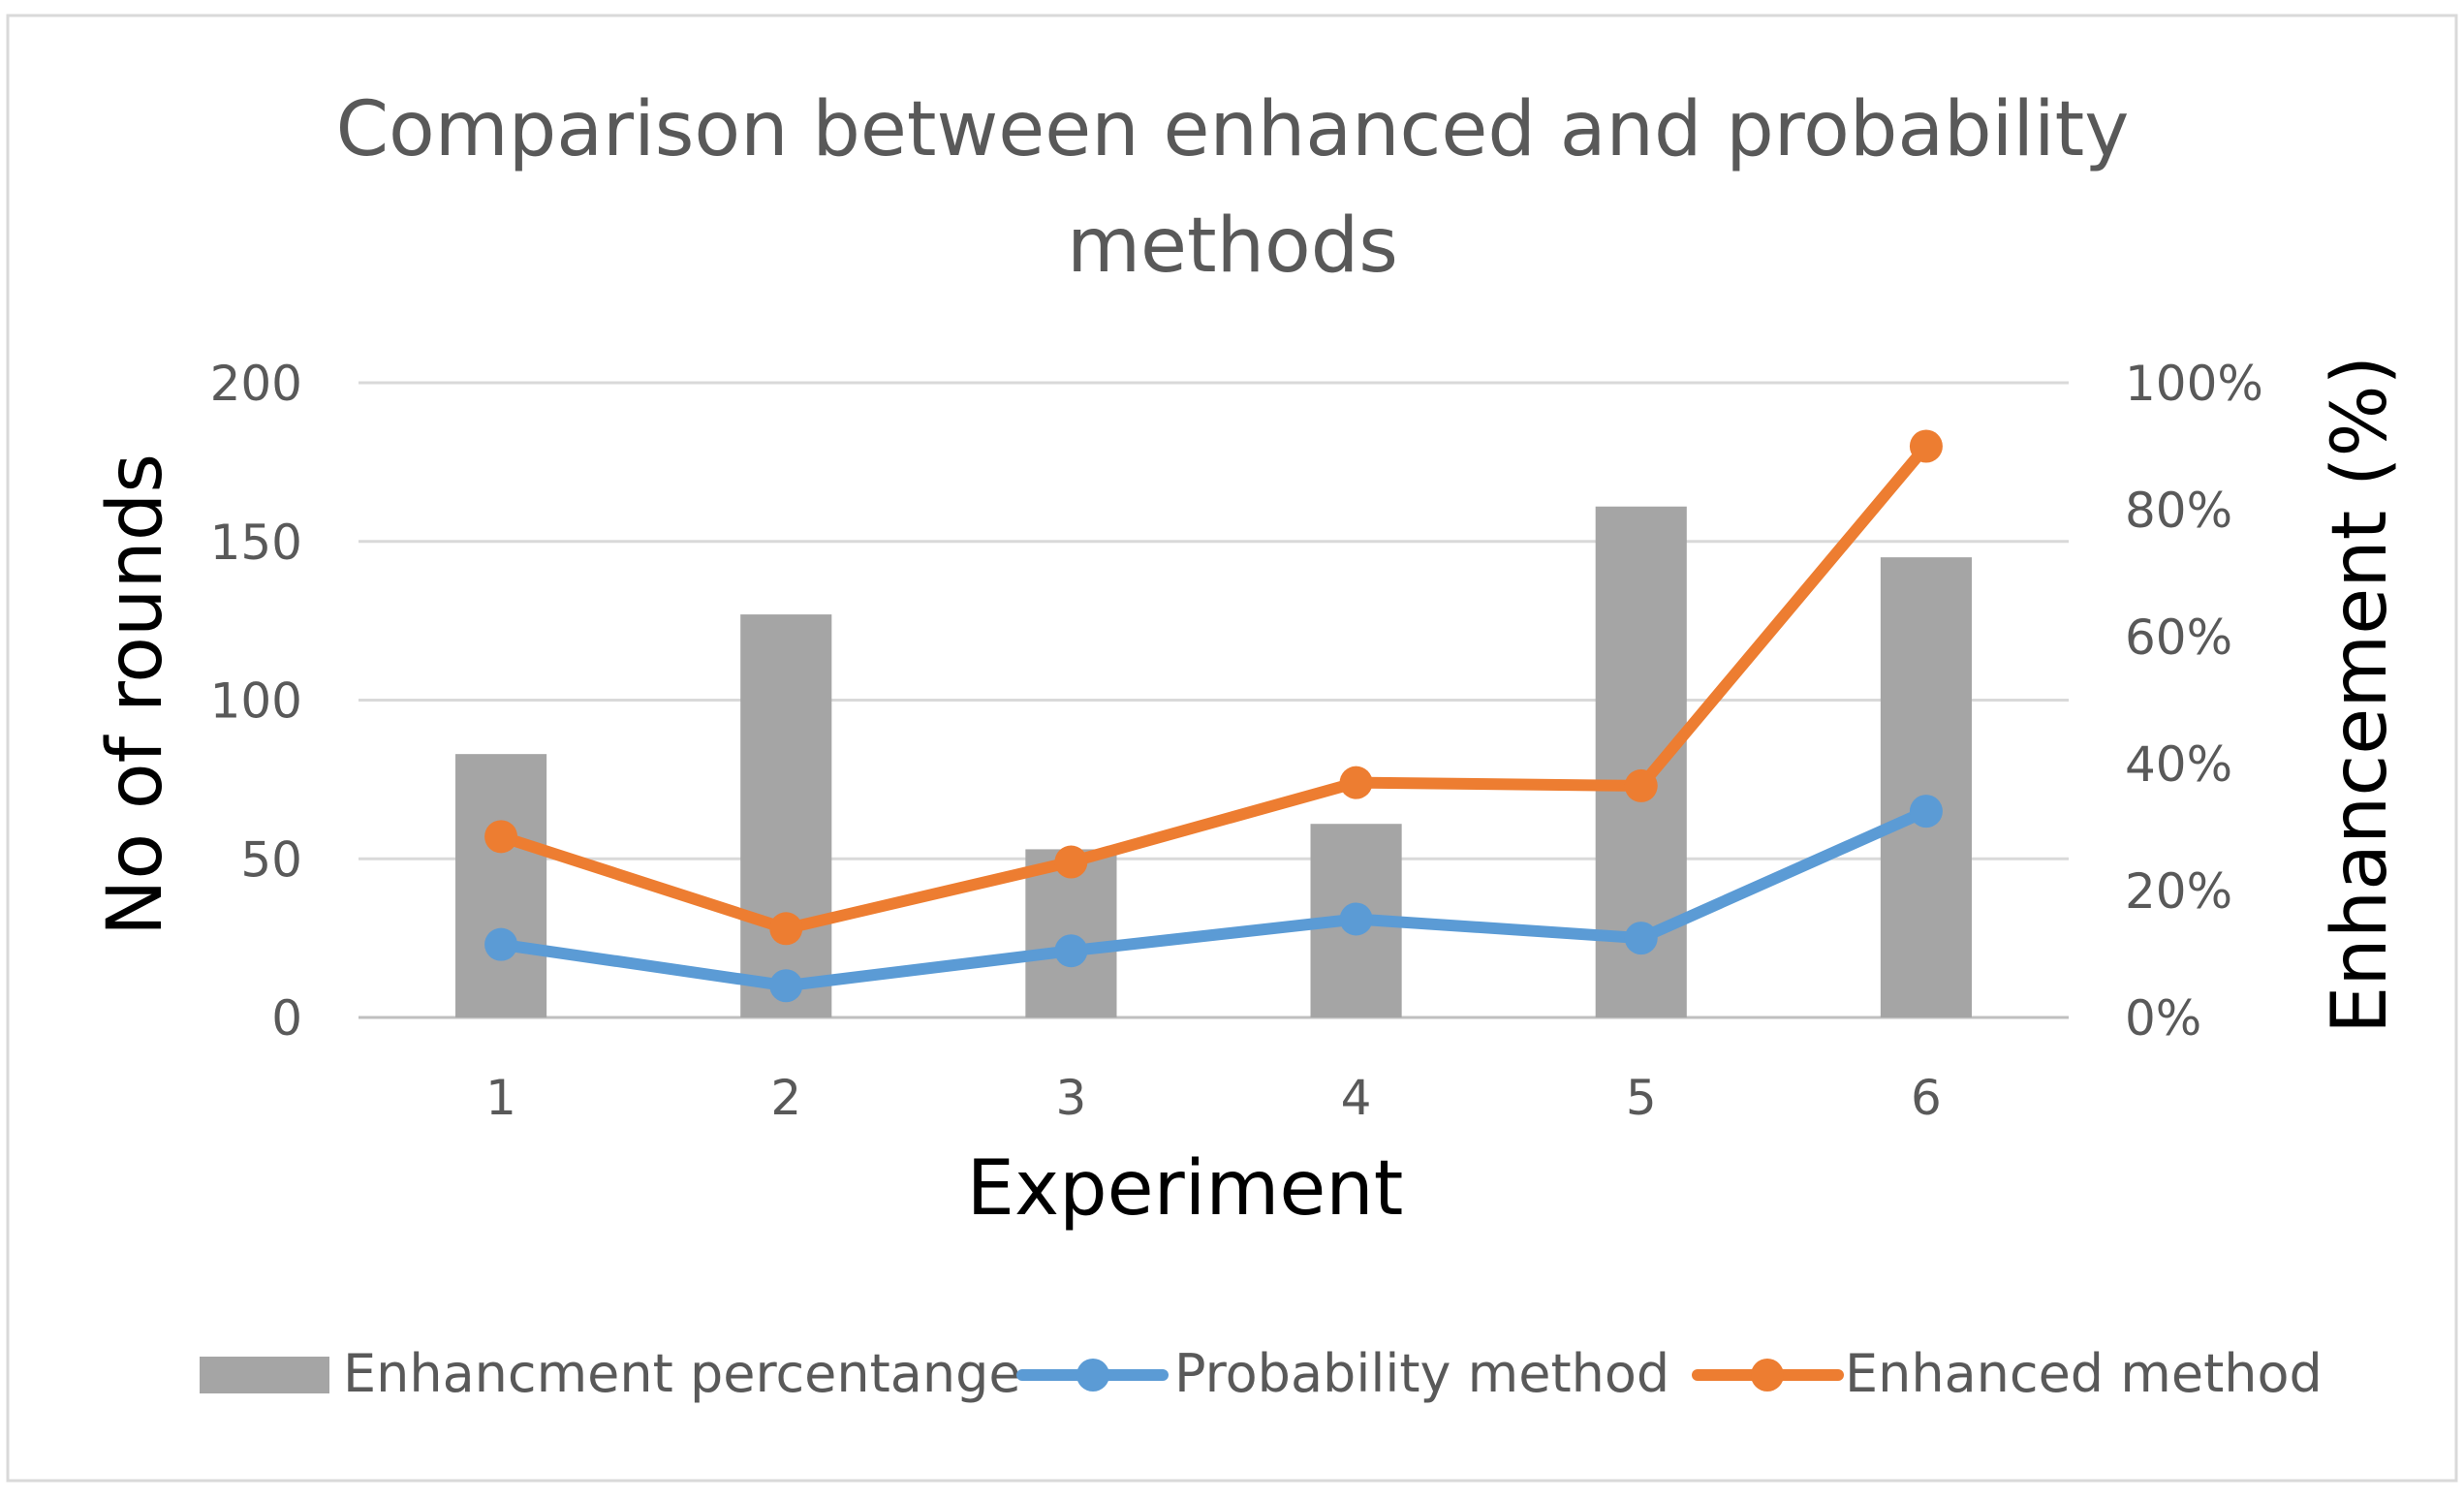  Describe the element at coordinates (1232, 247) in the screenshot. I see `chart-title-line-2: methods` at that location.